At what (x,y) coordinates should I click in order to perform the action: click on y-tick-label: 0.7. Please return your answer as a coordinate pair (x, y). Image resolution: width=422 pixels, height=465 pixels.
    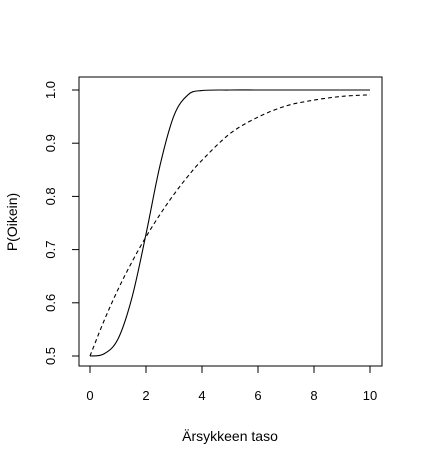
    Looking at the image, I should click on (50, 250).